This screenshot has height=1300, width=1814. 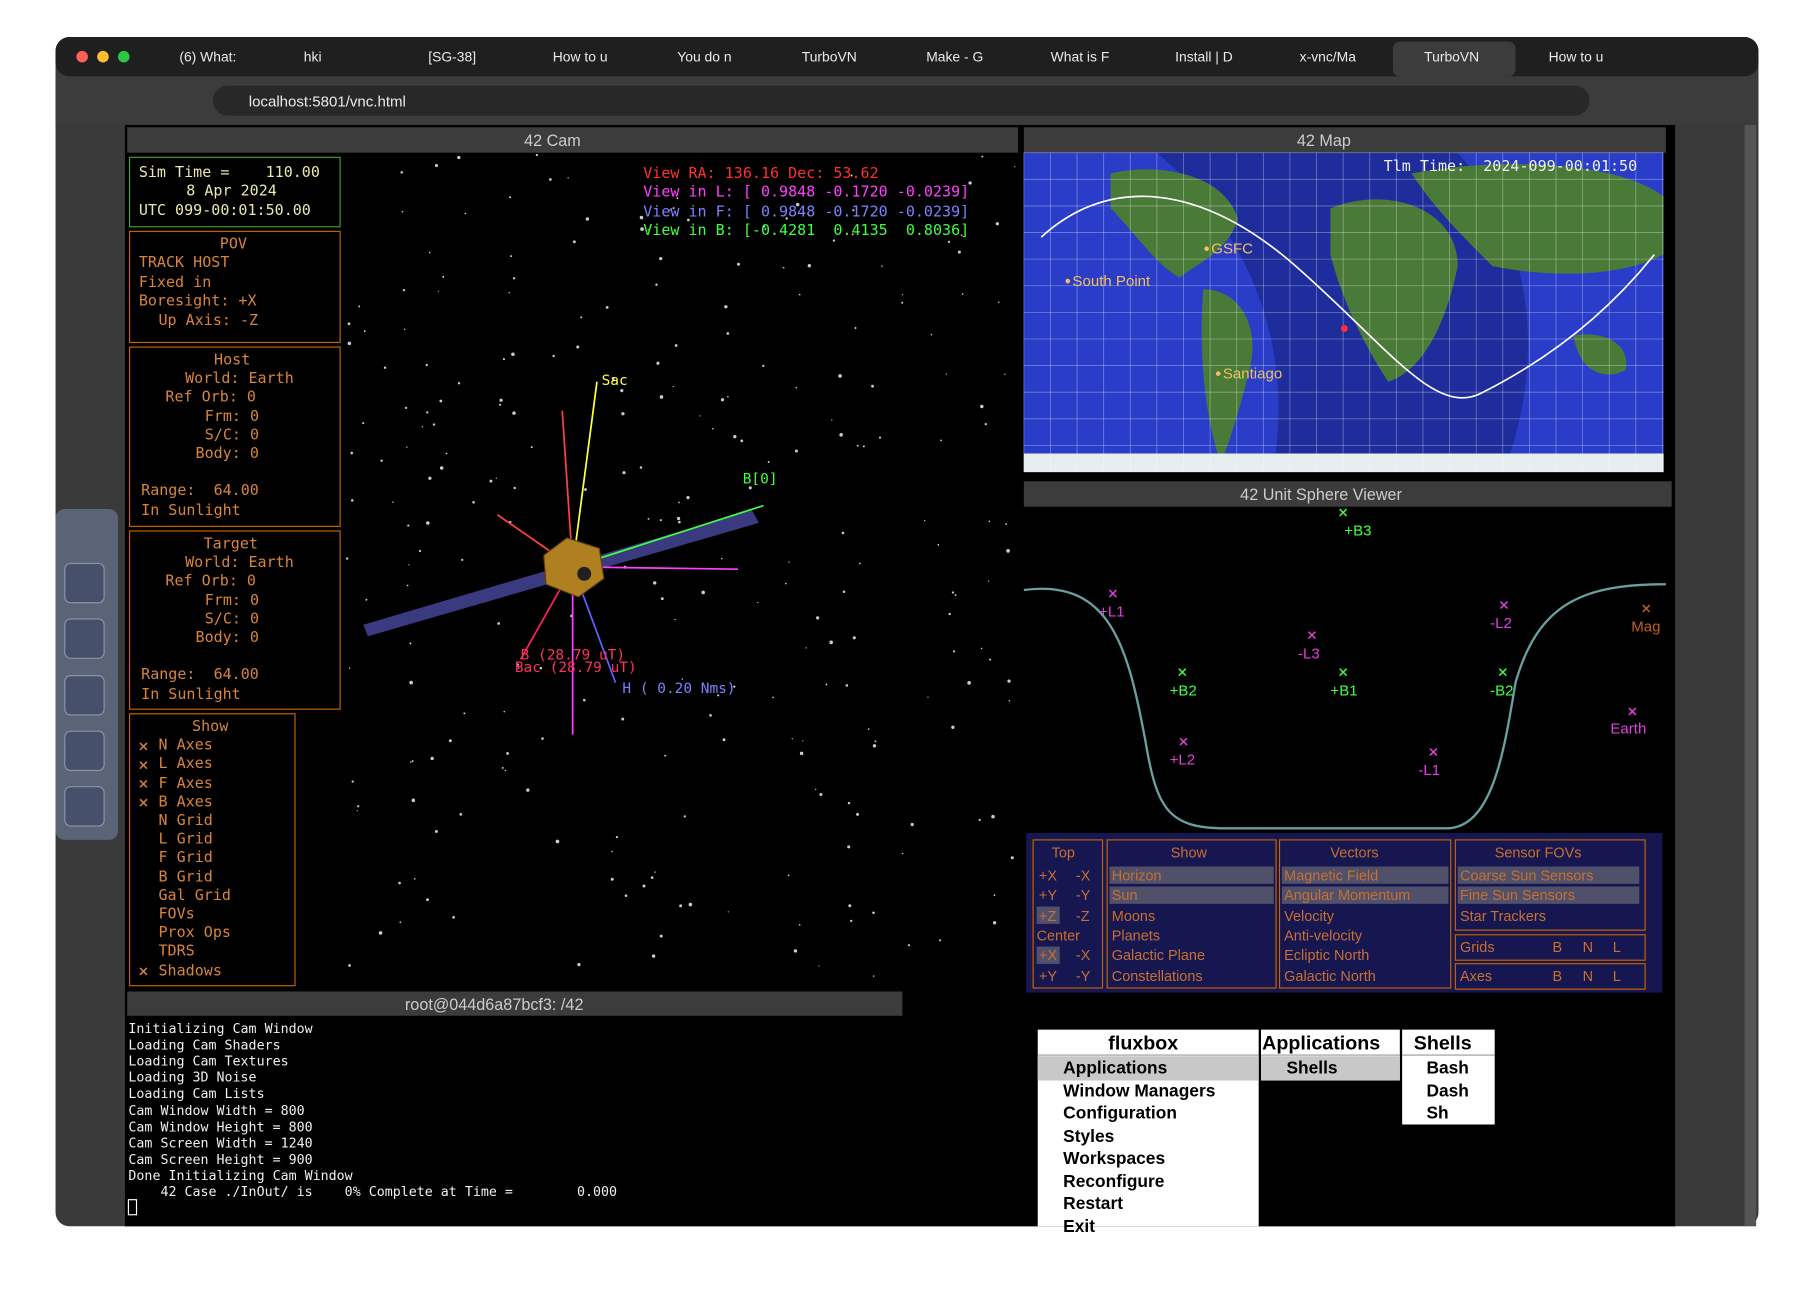 I want to click on window-title: 42 Map, so click(x=1323, y=140).